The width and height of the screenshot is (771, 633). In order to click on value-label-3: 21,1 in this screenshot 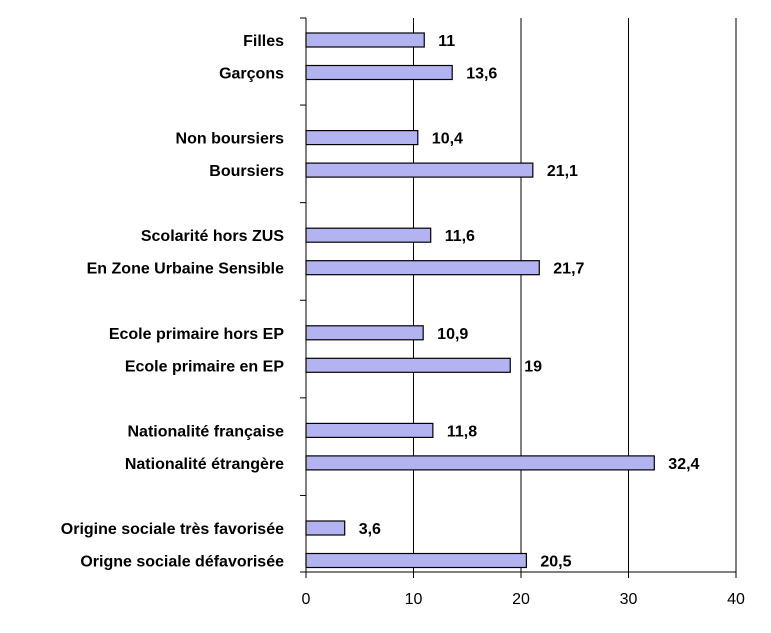, I will do `click(562, 171)`.